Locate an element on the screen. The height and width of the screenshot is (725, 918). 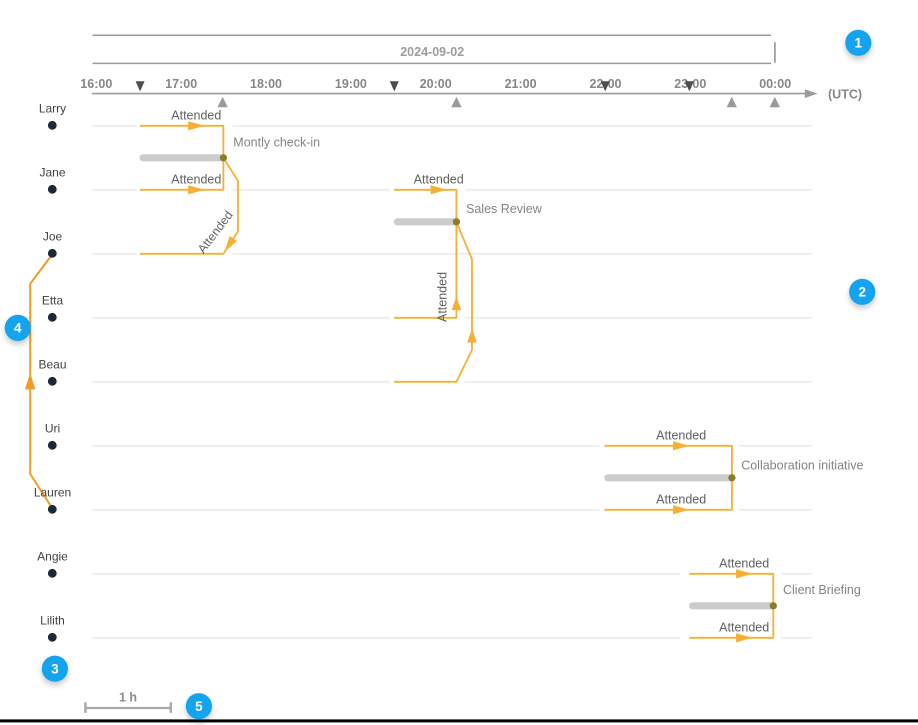
svg-text: Lilith is located at coordinates (52, 620).